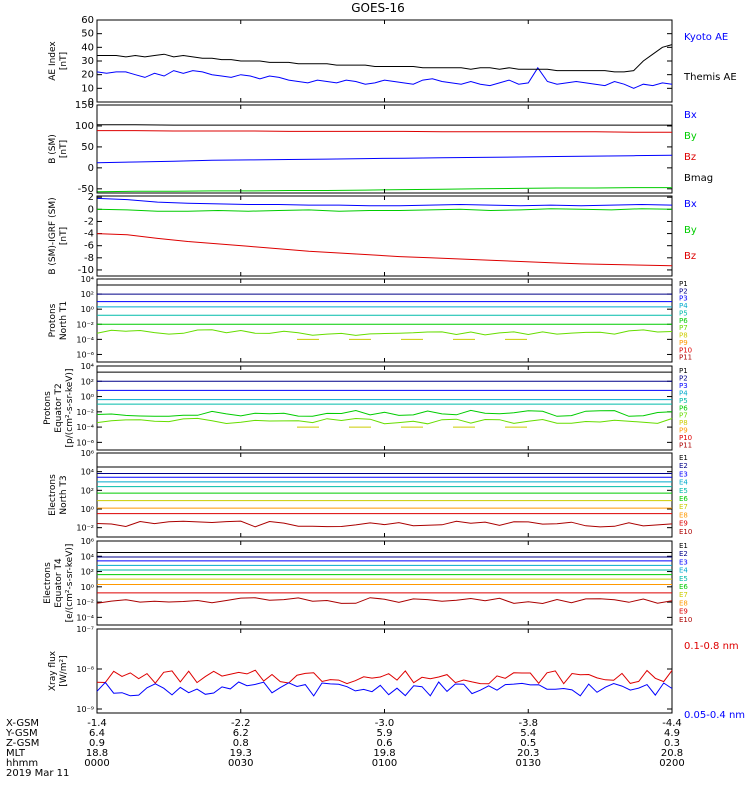 The width and height of the screenshot is (750, 800). What do you see at coordinates (97, 753) in the screenshot?
I see `x-axis-value: 18.8` at bounding box center [97, 753].